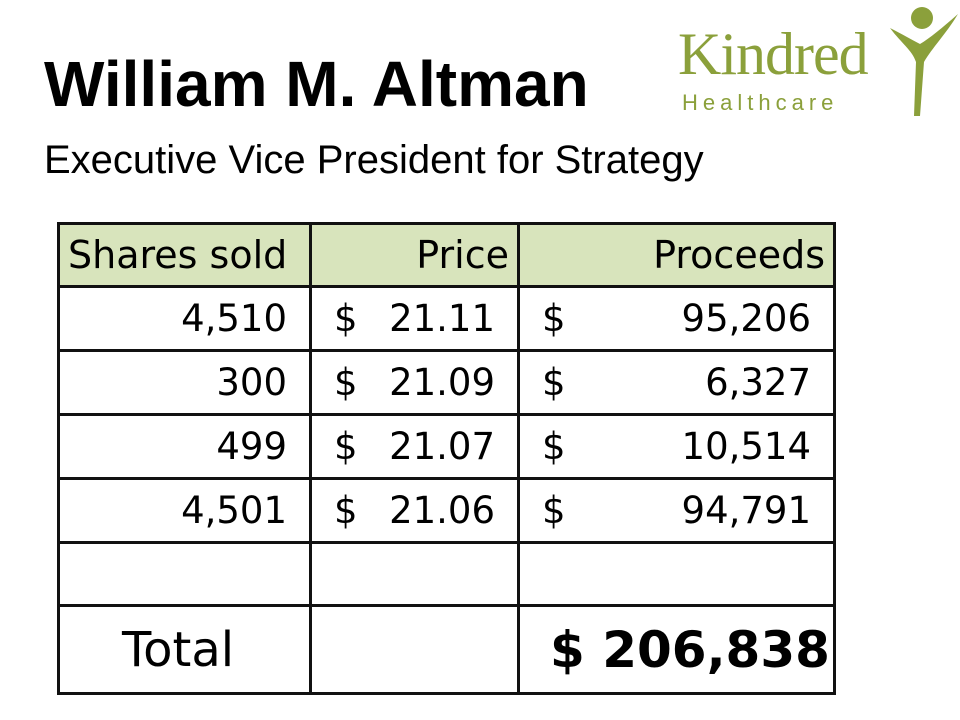 The width and height of the screenshot is (960, 720). I want to click on executive-title: Executive Vice President for Strategy, so click(374, 160).